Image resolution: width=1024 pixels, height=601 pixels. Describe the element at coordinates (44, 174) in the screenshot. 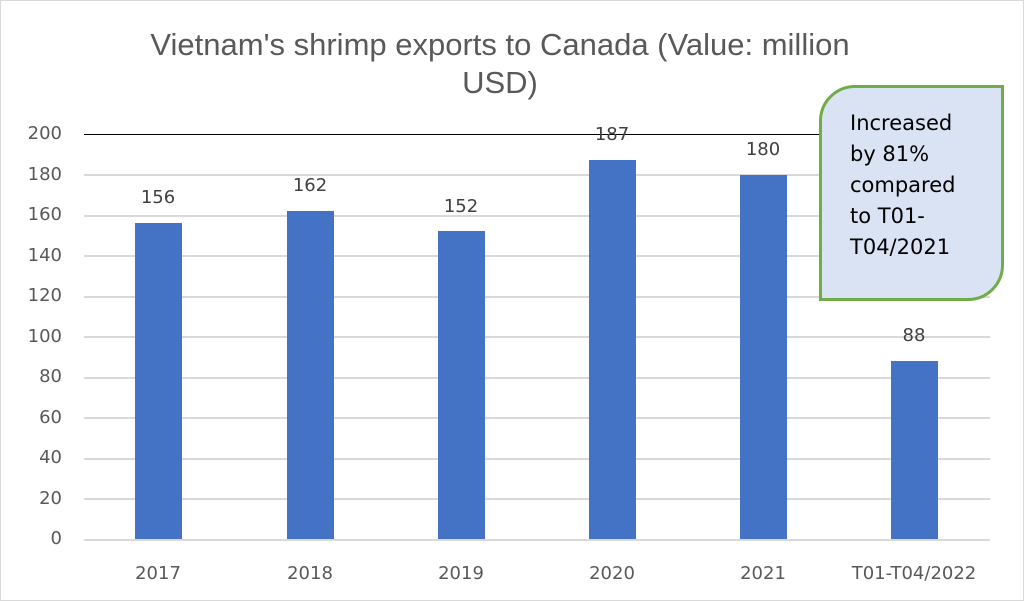

I see `y-tick-180: 180` at that location.